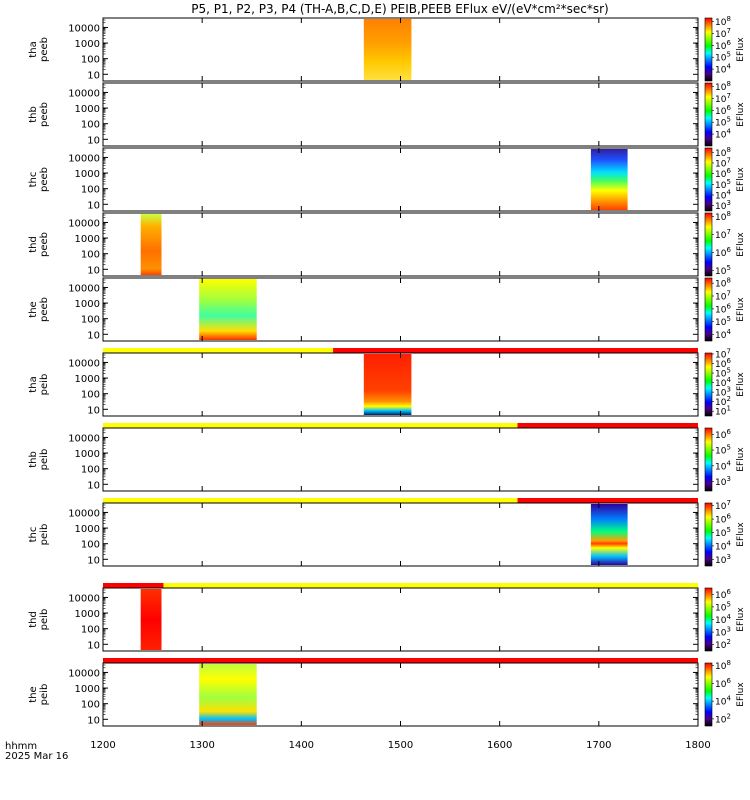 The width and height of the screenshot is (750, 800). What do you see at coordinates (301, 745) in the screenshot?
I see `x-tick-label: 1400` at bounding box center [301, 745].